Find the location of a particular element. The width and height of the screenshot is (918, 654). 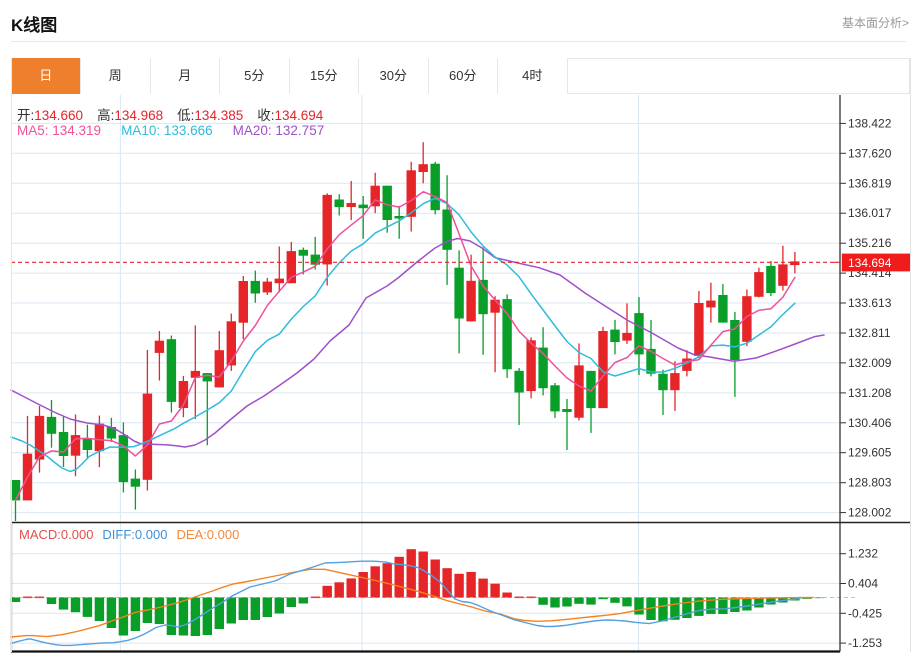

svg-text: 136.017 is located at coordinates (870, 213).